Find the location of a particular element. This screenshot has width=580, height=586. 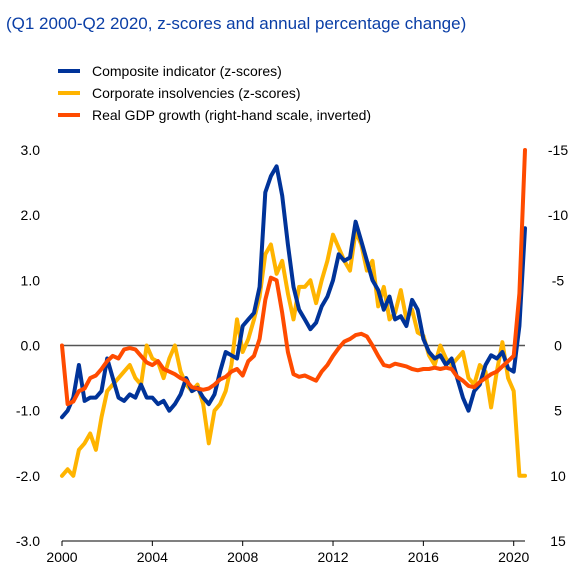

y-tick-label: 1.0 is located at coordinates (31, 280).